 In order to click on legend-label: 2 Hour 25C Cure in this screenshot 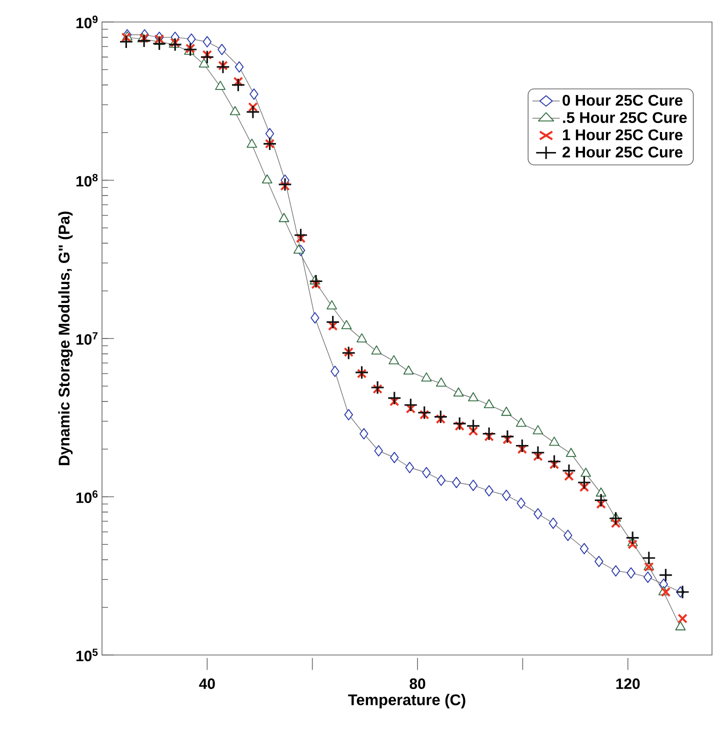, I will do `click(622, 152)`.